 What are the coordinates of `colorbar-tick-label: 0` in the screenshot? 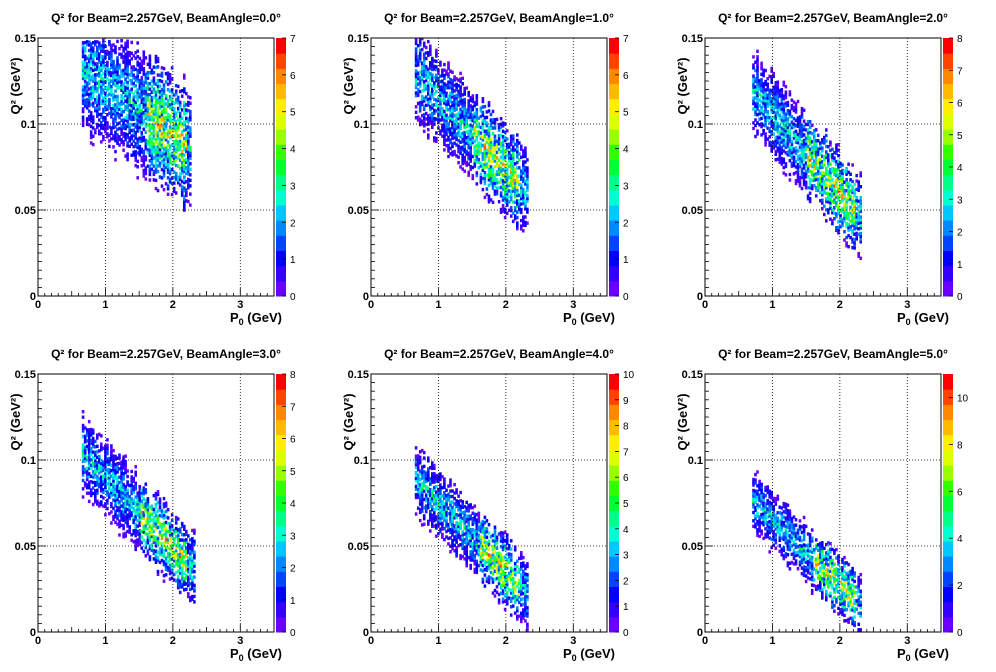 It's located at (960, 297).